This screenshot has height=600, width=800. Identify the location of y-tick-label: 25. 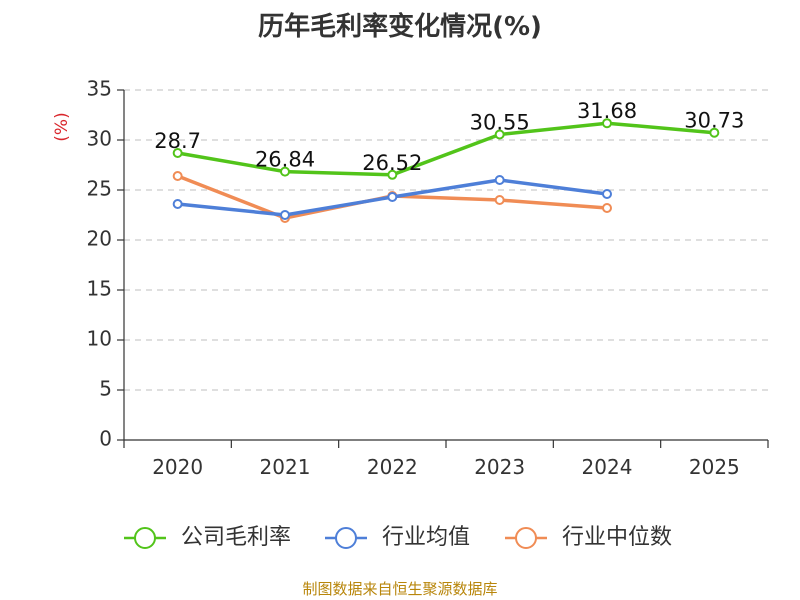
(99, 189).